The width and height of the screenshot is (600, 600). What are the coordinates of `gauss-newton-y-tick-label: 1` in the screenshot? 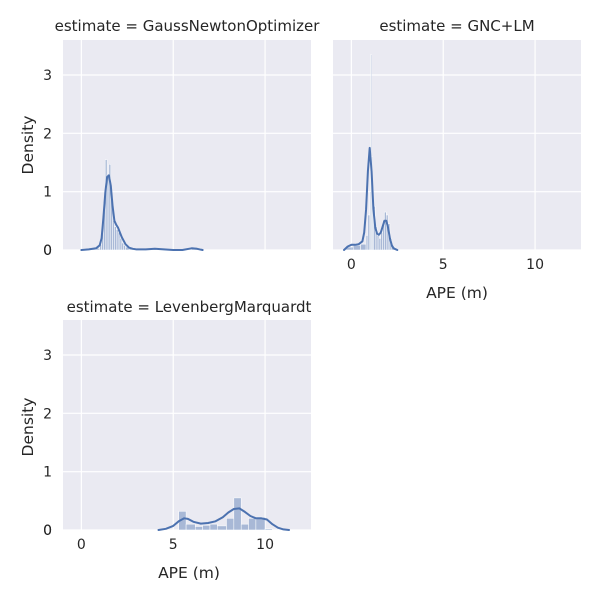 It's located at (47, 193).